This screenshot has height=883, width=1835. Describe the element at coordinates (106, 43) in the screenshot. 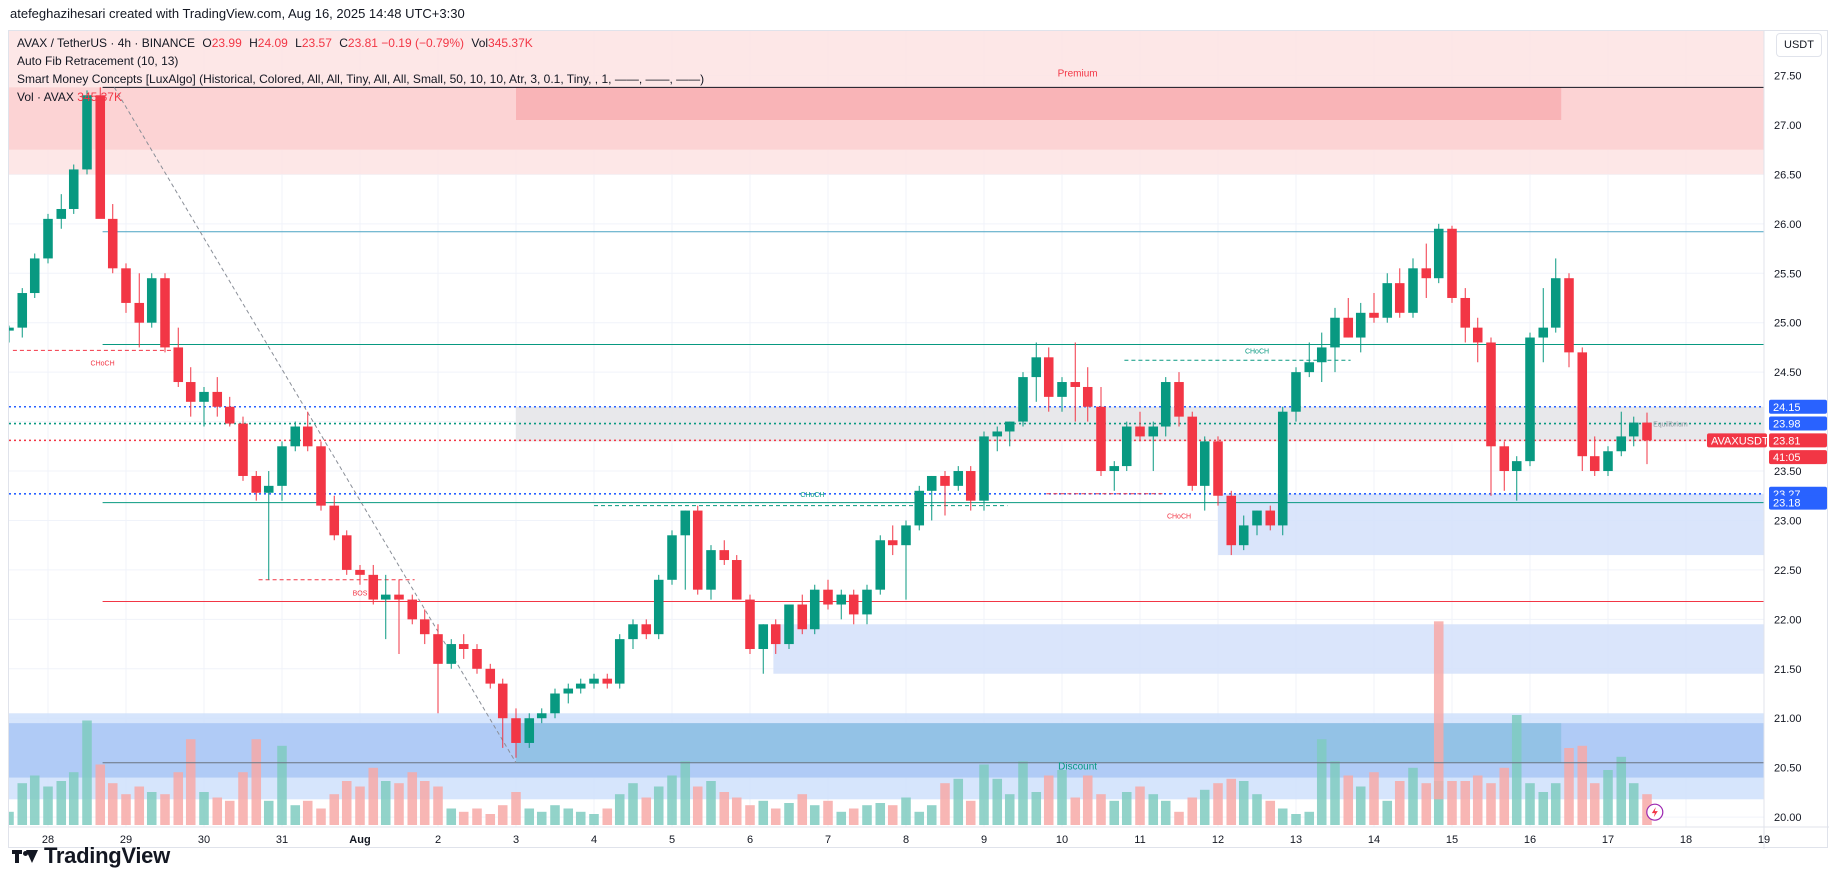

I see `symbol-title: AVAX / TetherUS · 4h · BINANCE` at that location.